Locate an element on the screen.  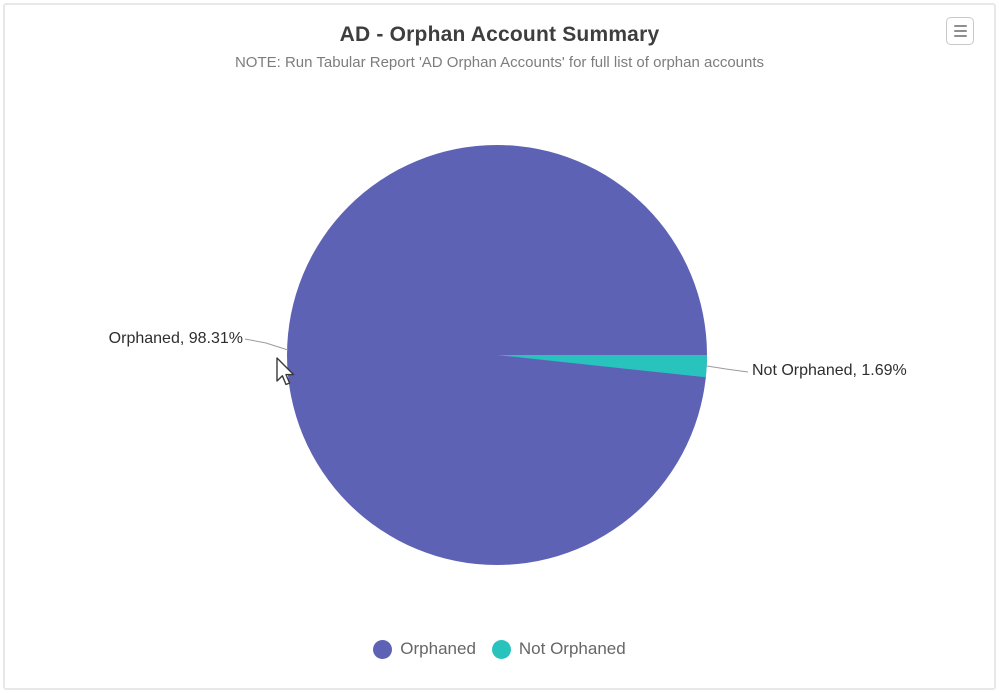
legend-label-orphaned: Orphaned is located at coordinates (438, 648).